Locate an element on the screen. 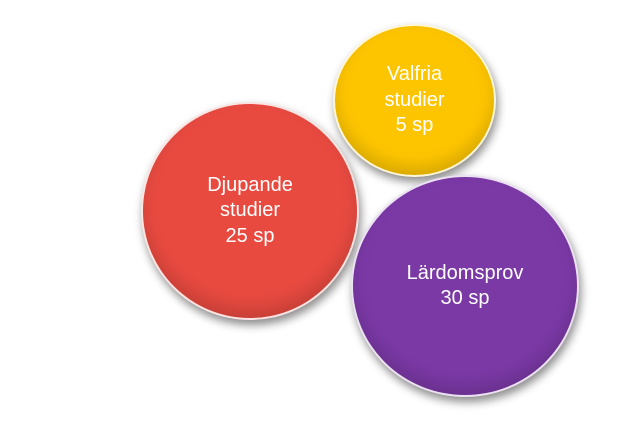  bubble-valfria-studier: Valfria studier 5 sp is located at coordinates (414, 100).